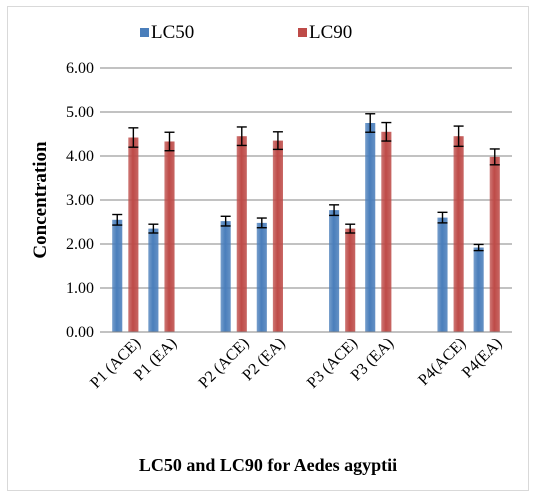 Image resolution: width=536 pixels, height=497 pixels. I want to click on y-tick-label: 5.00, so click(80, 112).